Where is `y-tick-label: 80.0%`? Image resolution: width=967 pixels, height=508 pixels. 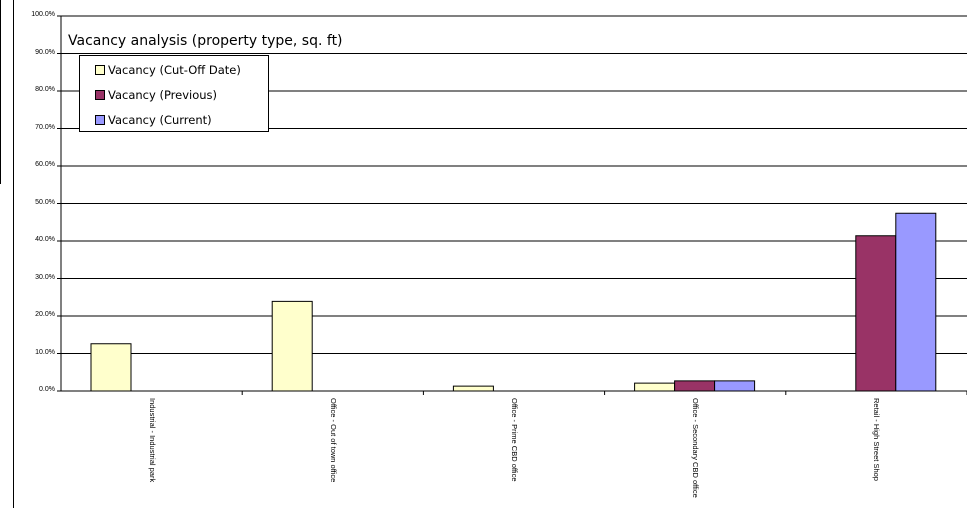
y-tick-label: 80.0% is located at coordinates (35, 89).